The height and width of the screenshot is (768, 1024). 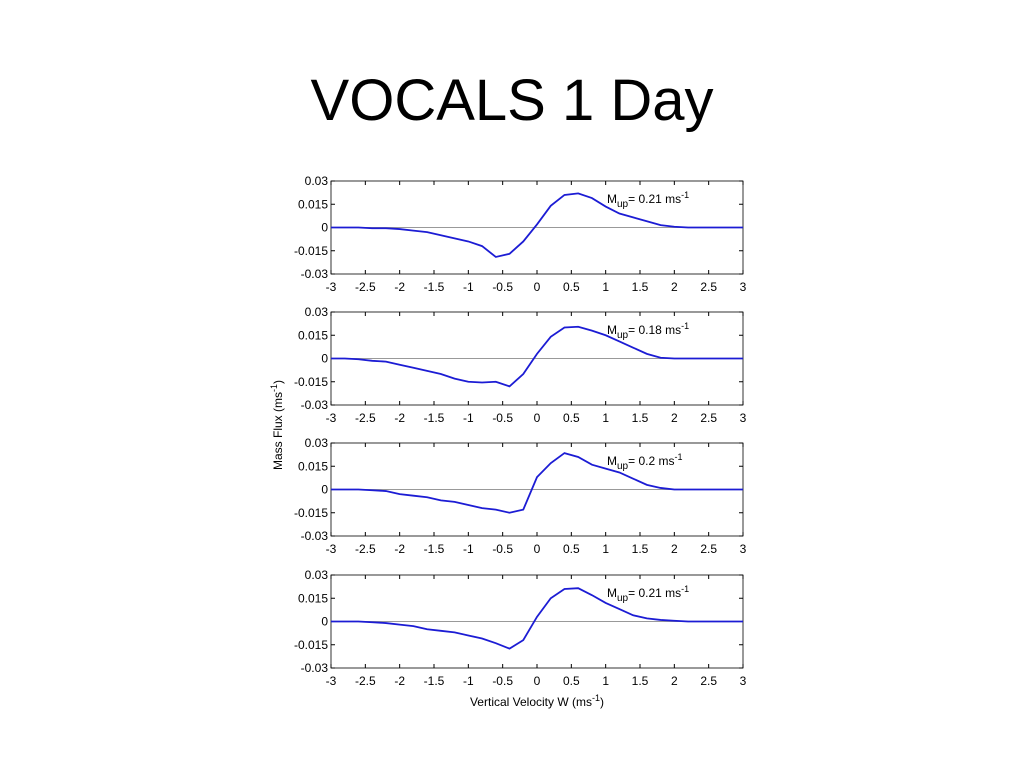 I want to click on annotation: Mup= 0.2 ms-1, so click(x=645, y=462).